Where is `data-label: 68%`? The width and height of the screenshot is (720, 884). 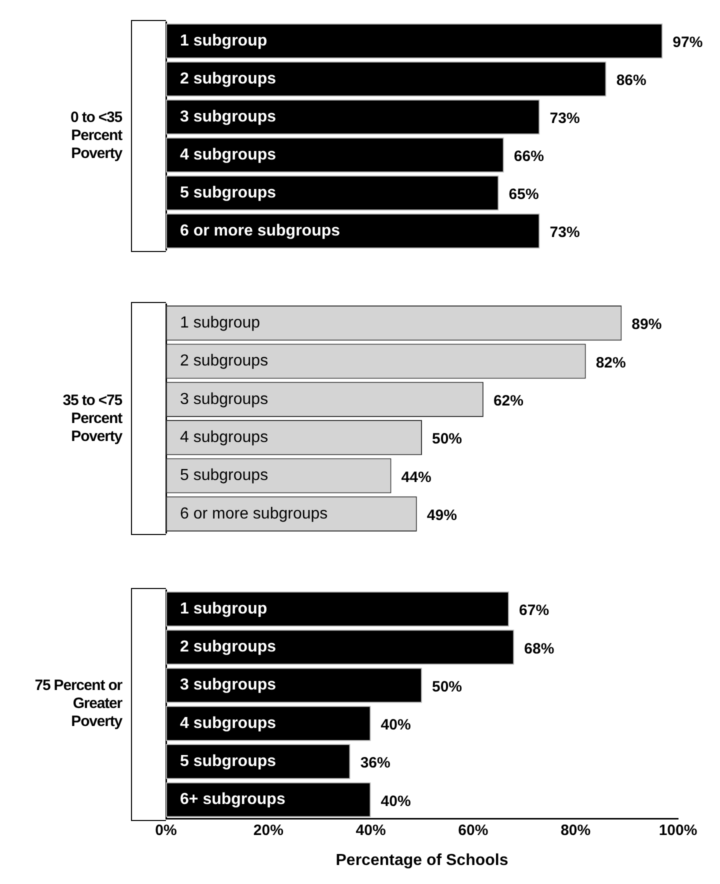 data-label: 68% is located at coordinates (539, 649).